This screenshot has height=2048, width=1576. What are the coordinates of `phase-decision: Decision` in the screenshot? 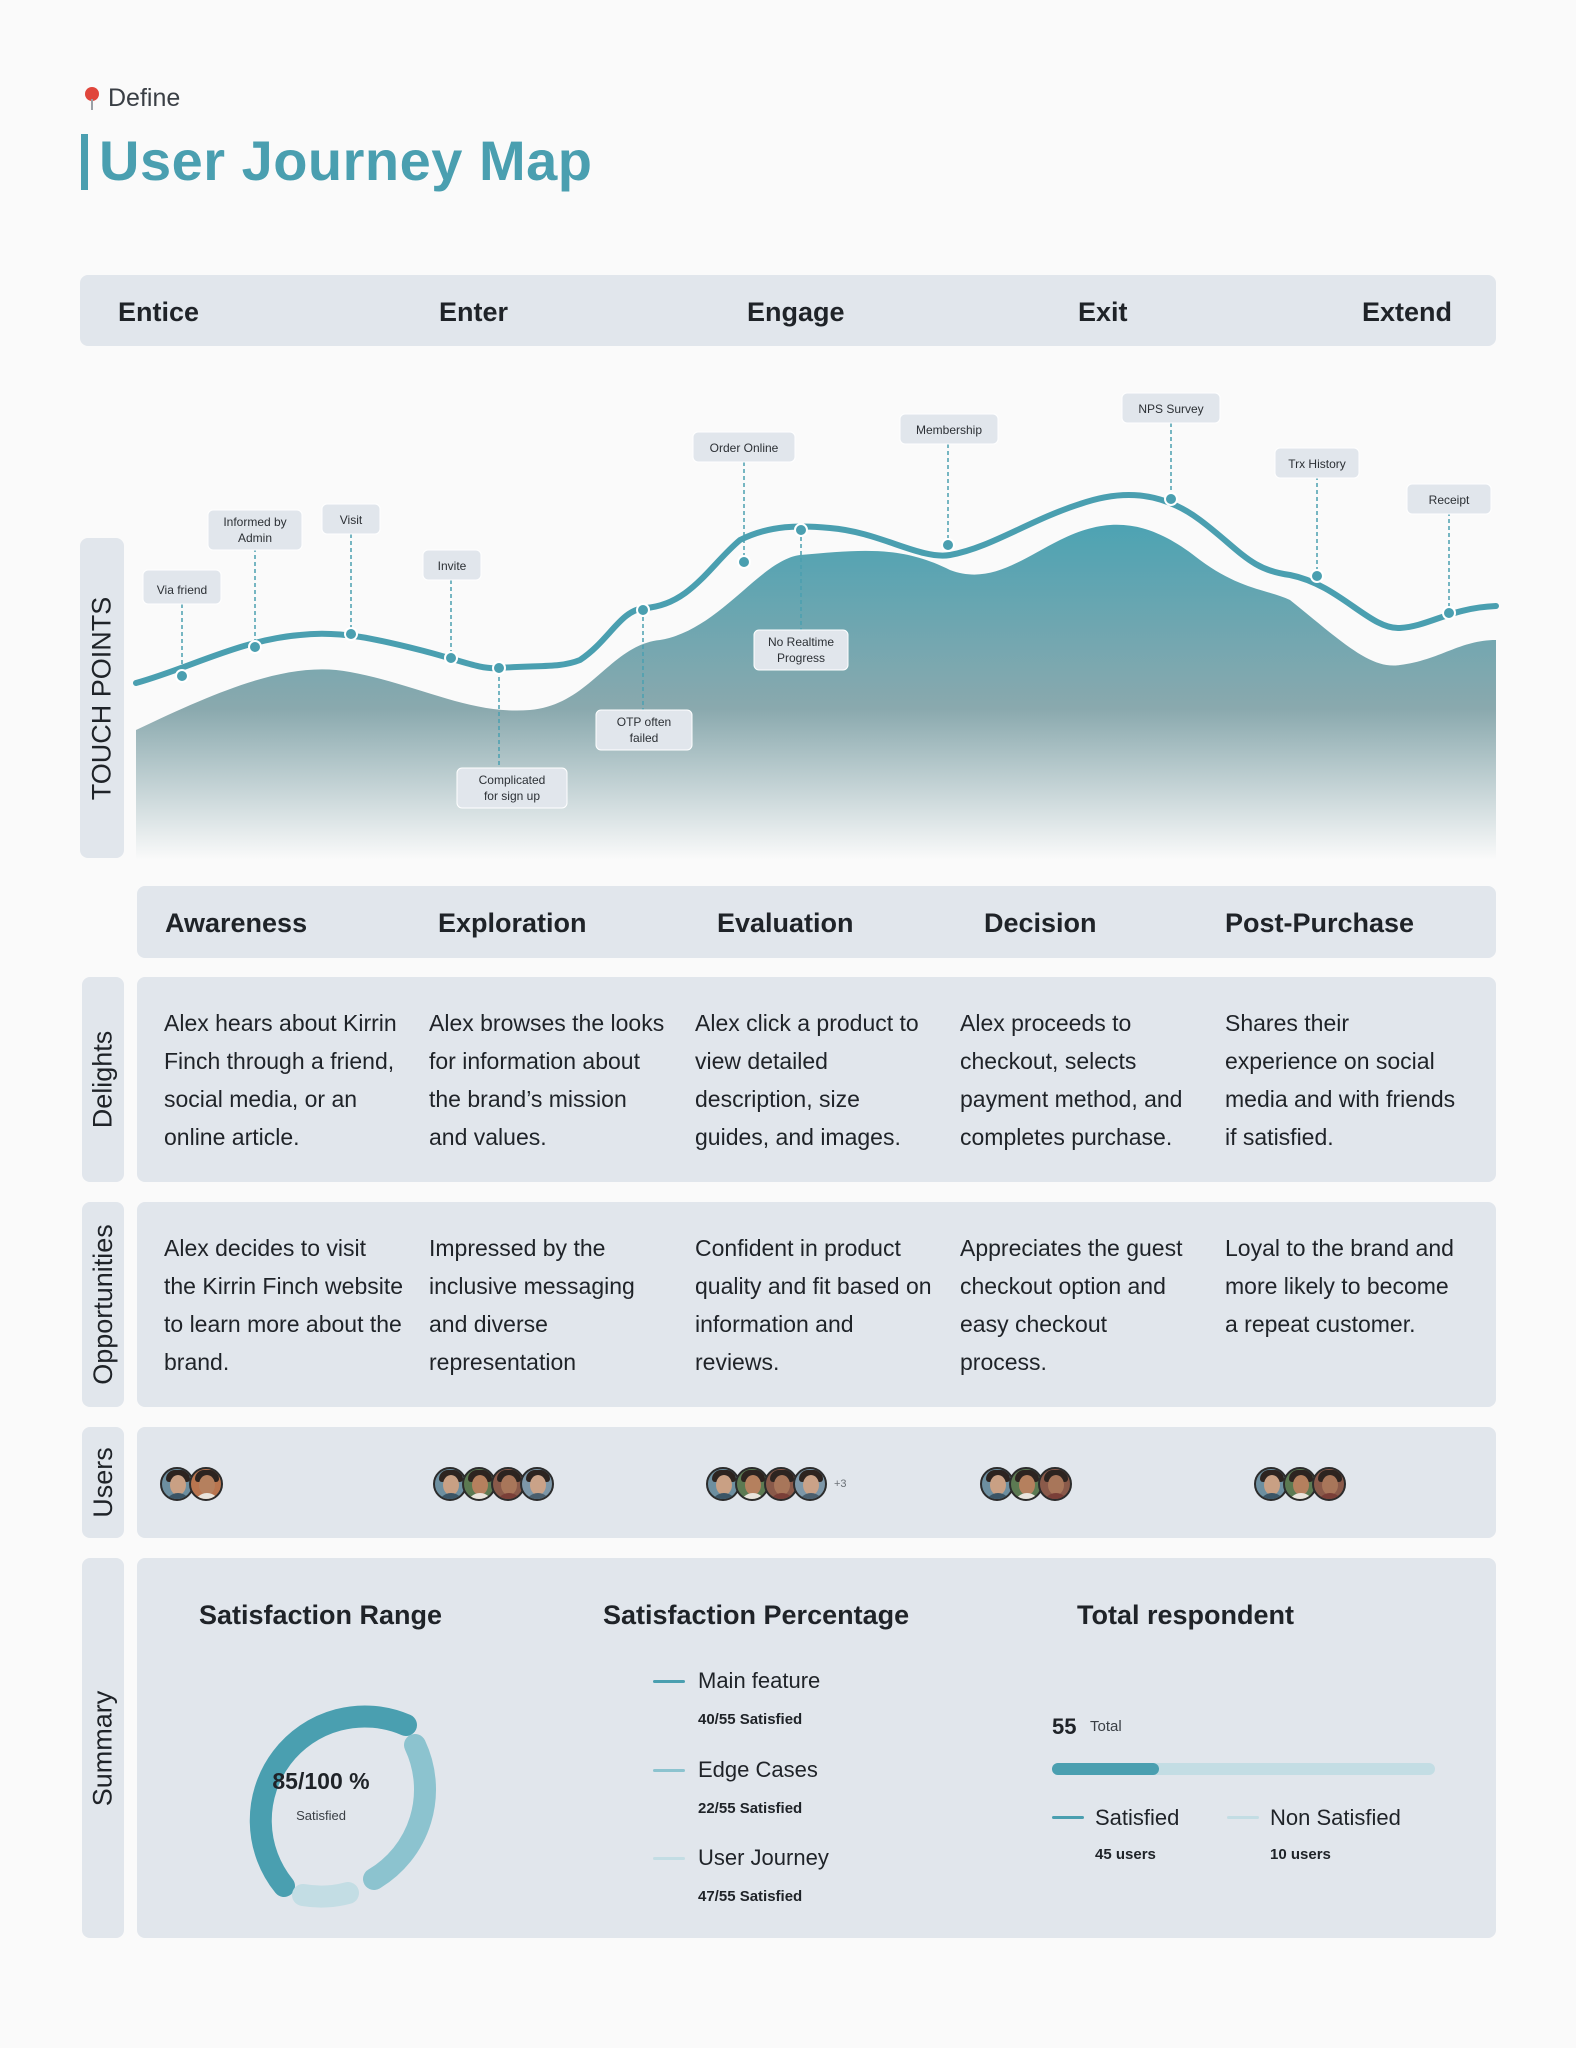 It's located at (1040, 923).